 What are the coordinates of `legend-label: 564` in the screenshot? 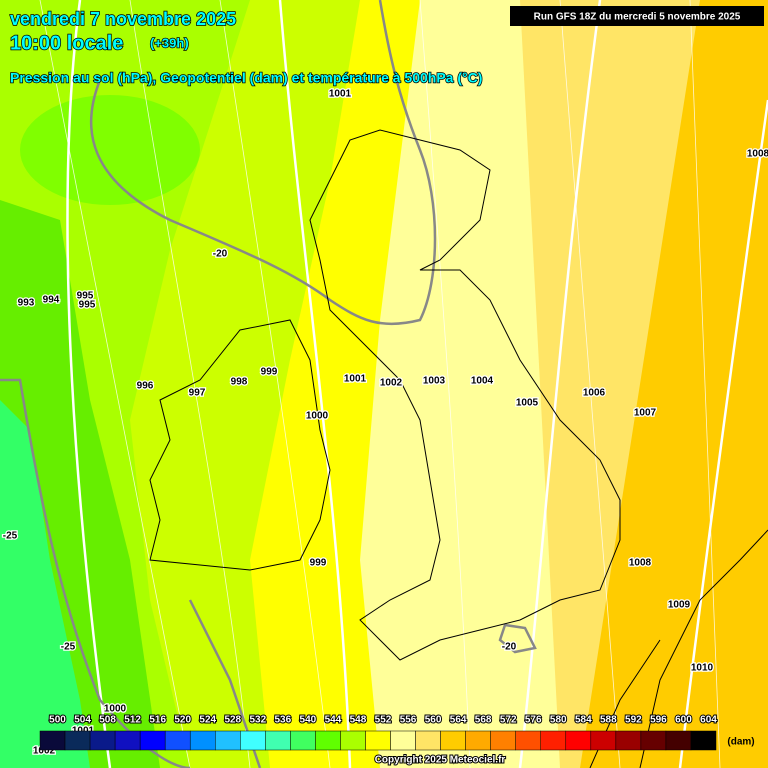 It's located at (458, 720).